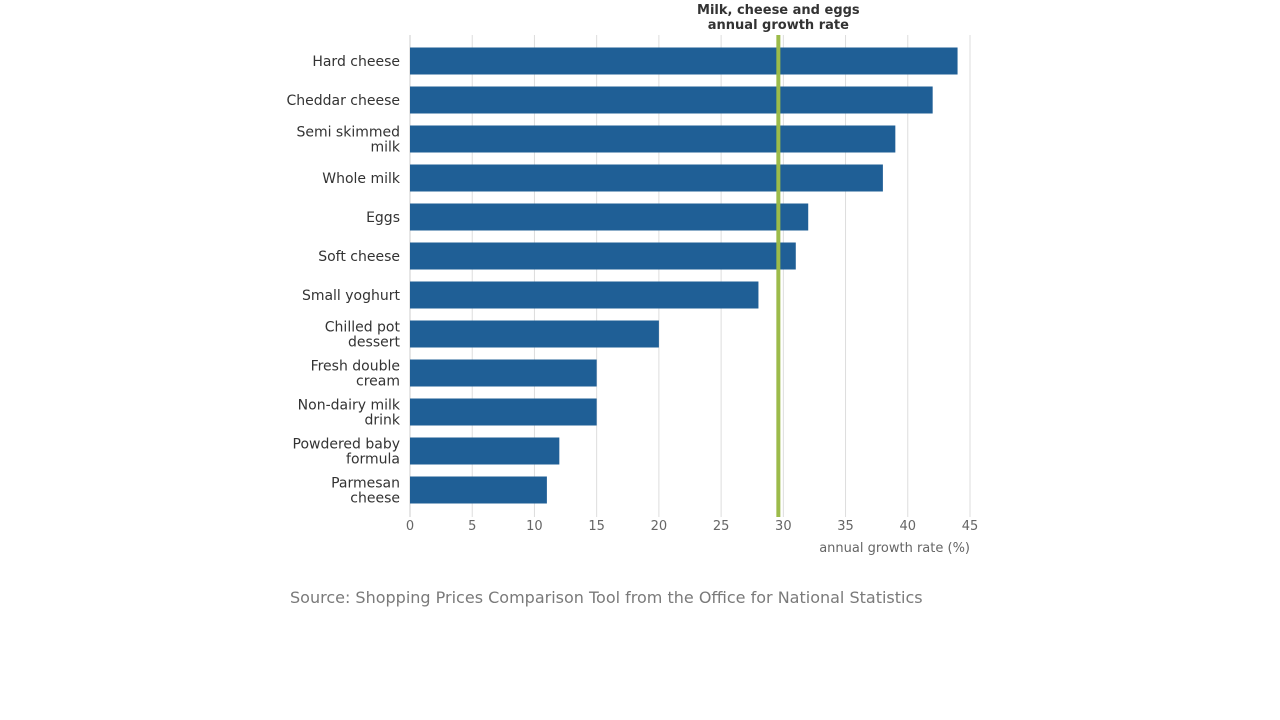  I want to click on category-label: dessert, so click(374, 343).